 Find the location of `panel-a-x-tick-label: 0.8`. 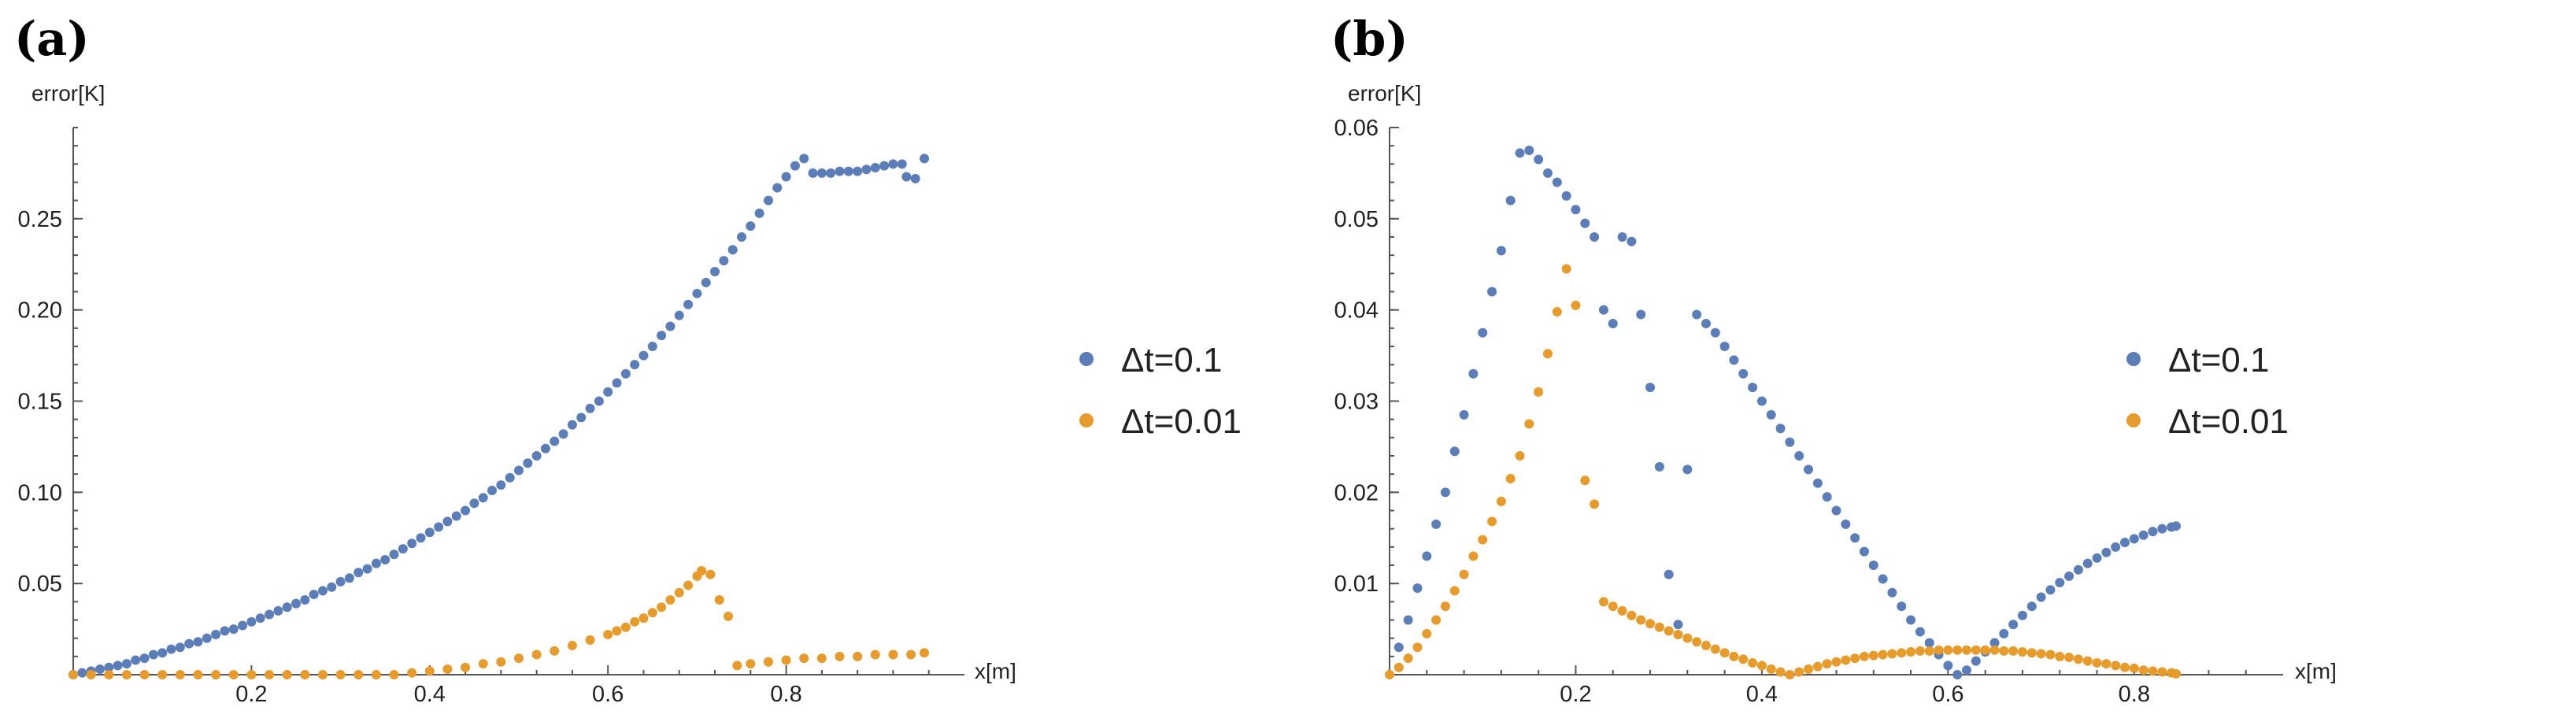

panel-a-x-tick-label: 0.8 is located at coordinates (785, 694).